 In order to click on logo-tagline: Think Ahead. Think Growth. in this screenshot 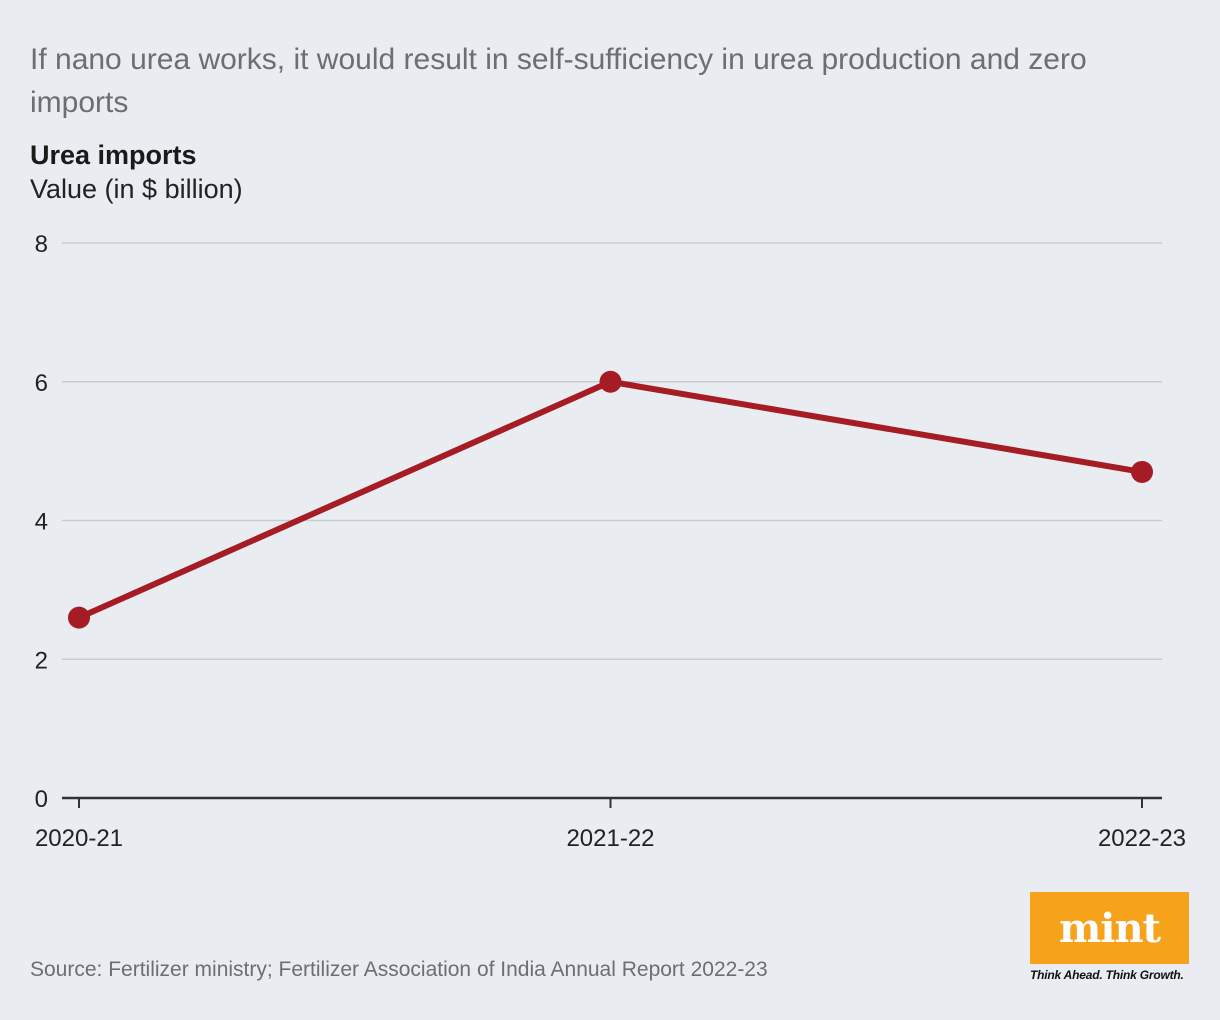, I will do `click(1107, 975)`.